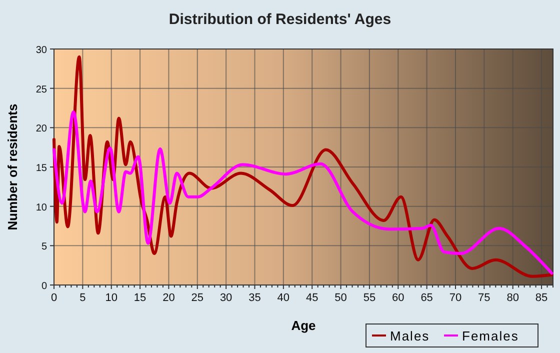  What do you see at coordinates (54, 298) in the screenshot?
I see `x-tick-label: 0` at bounding box center [54, 298].